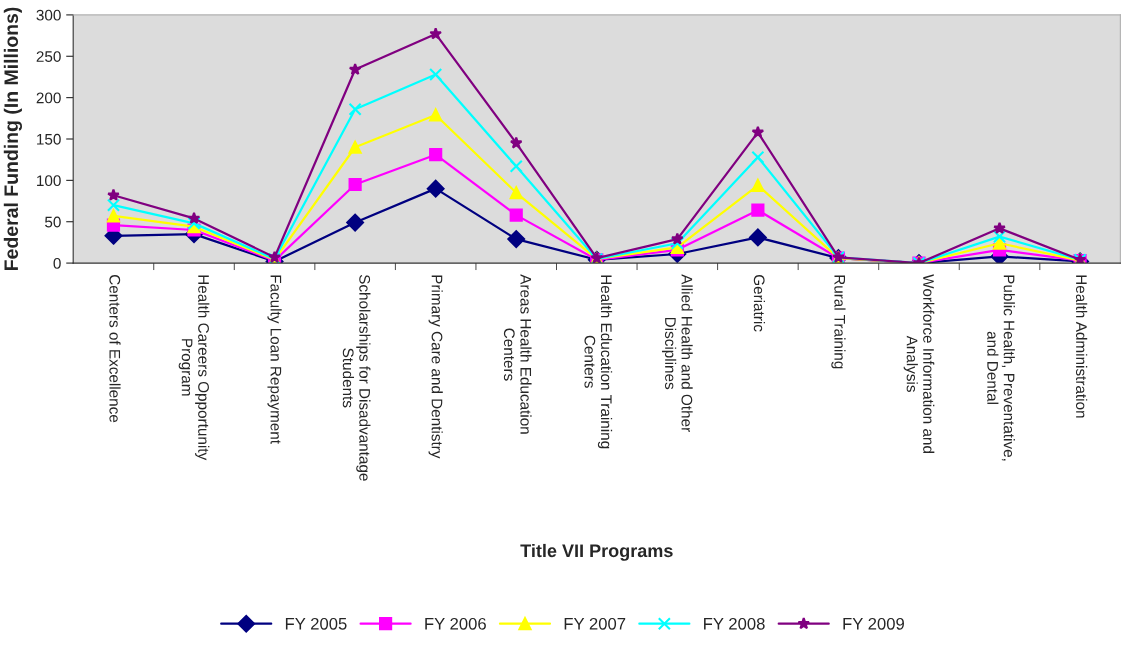  Describe the element at coordinates (677, 353) in the screenshot. I see `x-tick-label: Allied Health and Other Disciplines` at that location.